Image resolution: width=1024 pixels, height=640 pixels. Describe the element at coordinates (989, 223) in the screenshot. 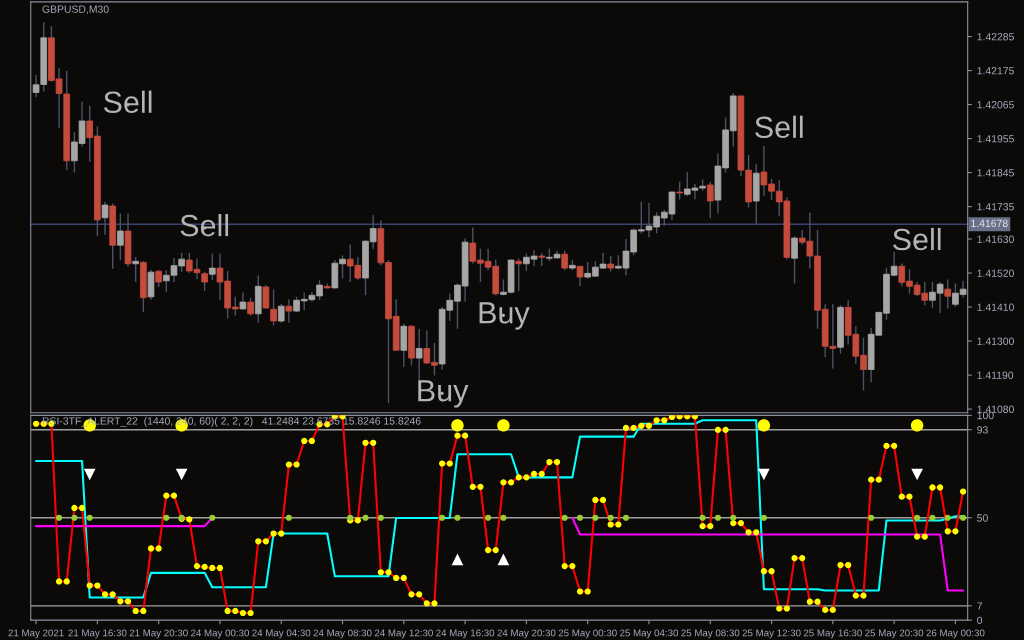

I see `ref-line-label: 1.41678` at that location.